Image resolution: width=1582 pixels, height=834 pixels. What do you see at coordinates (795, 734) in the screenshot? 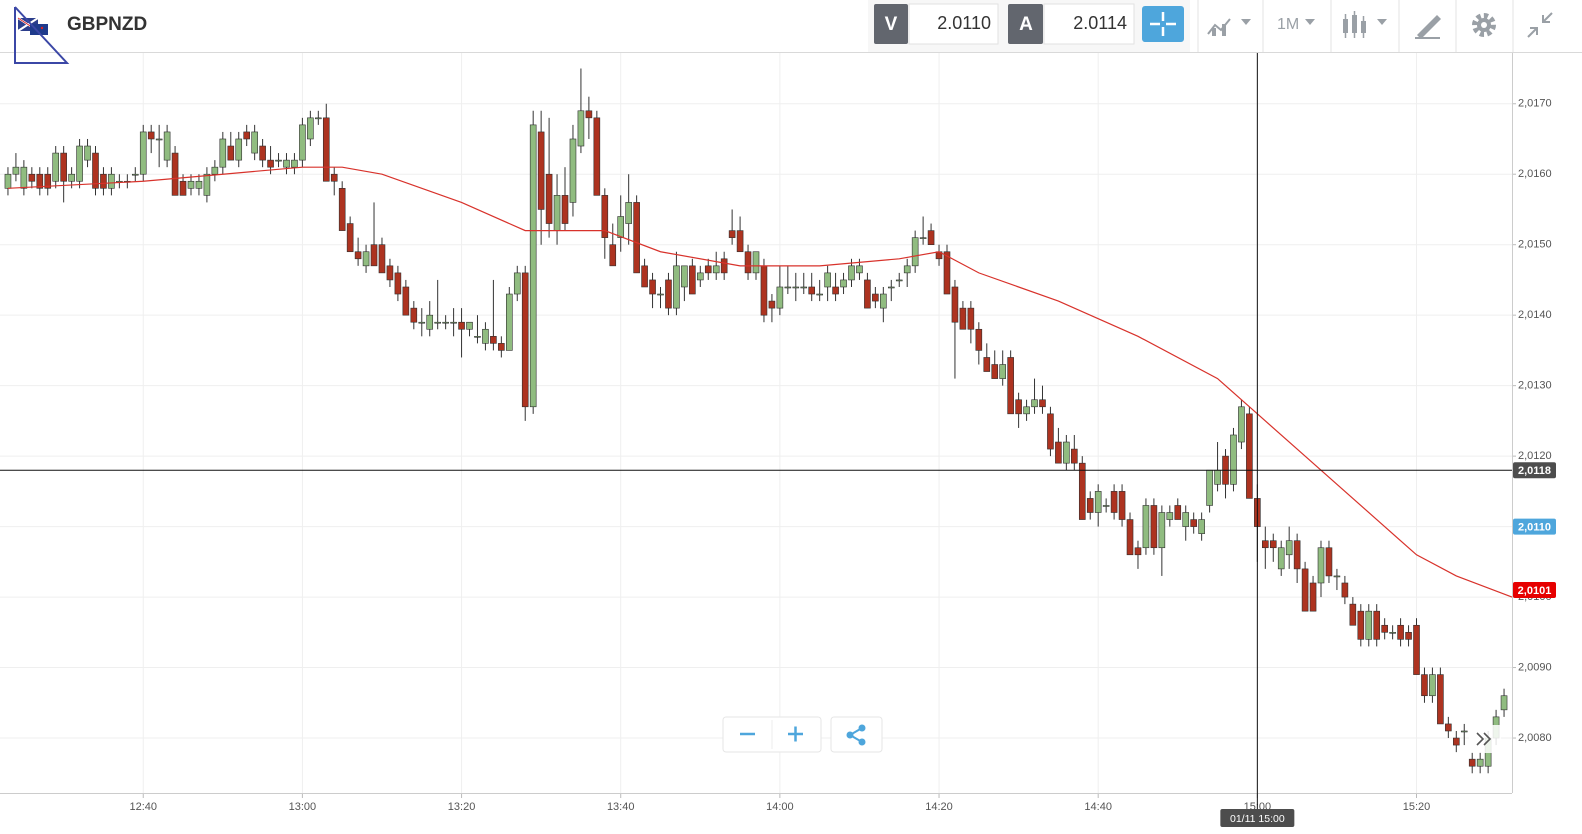
I see `zoom-in-button` at bounding box center [795, 734].